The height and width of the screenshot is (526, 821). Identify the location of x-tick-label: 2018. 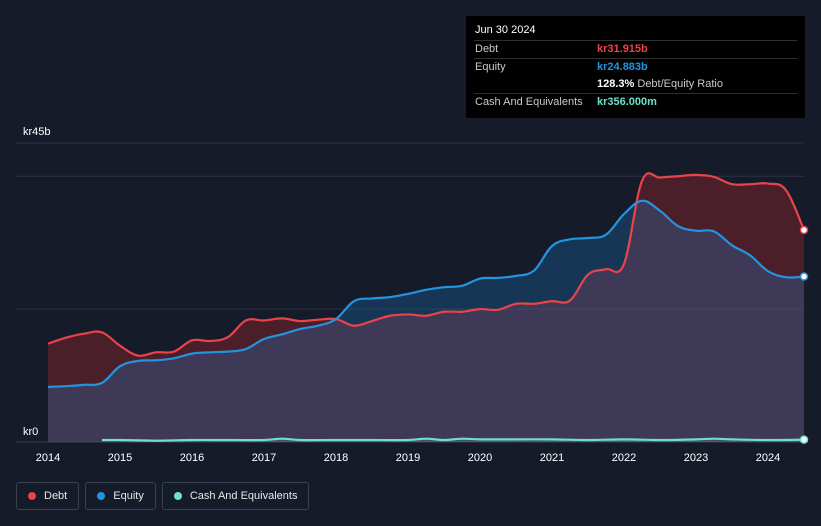
(336, 458).